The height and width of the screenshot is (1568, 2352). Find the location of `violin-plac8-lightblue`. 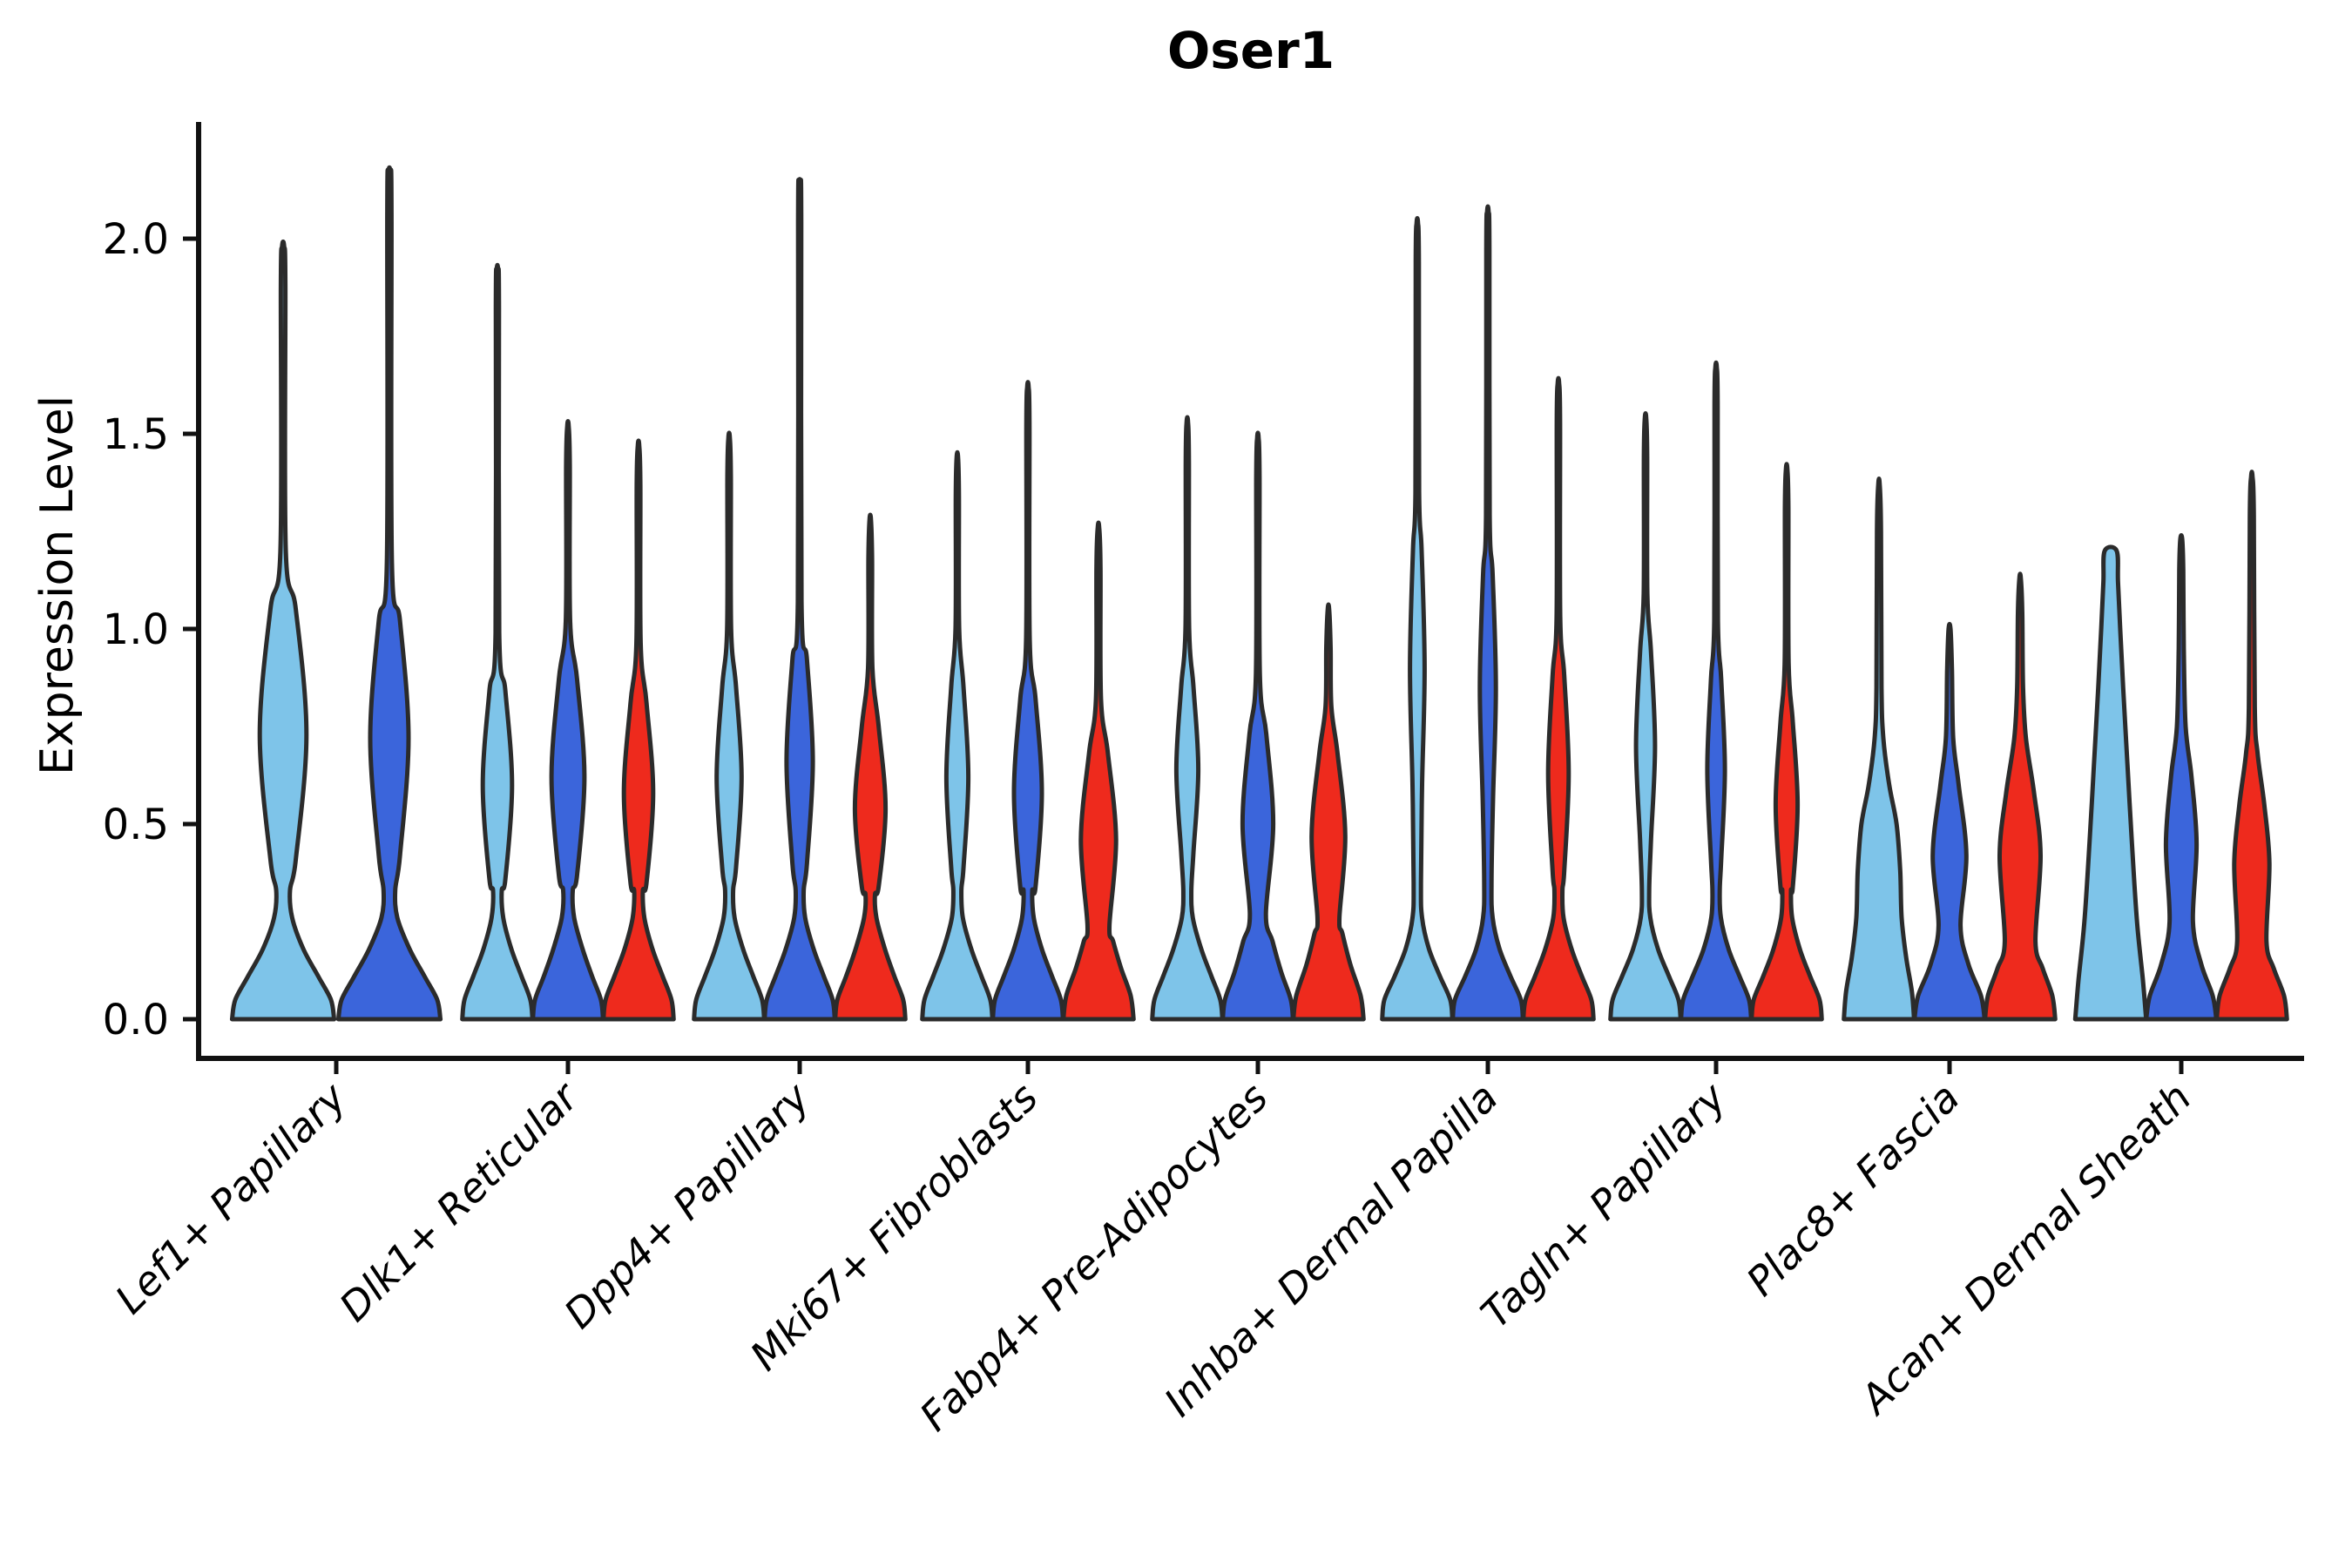

violin-plac8-lightblue is located at coordinates (1879, 749).